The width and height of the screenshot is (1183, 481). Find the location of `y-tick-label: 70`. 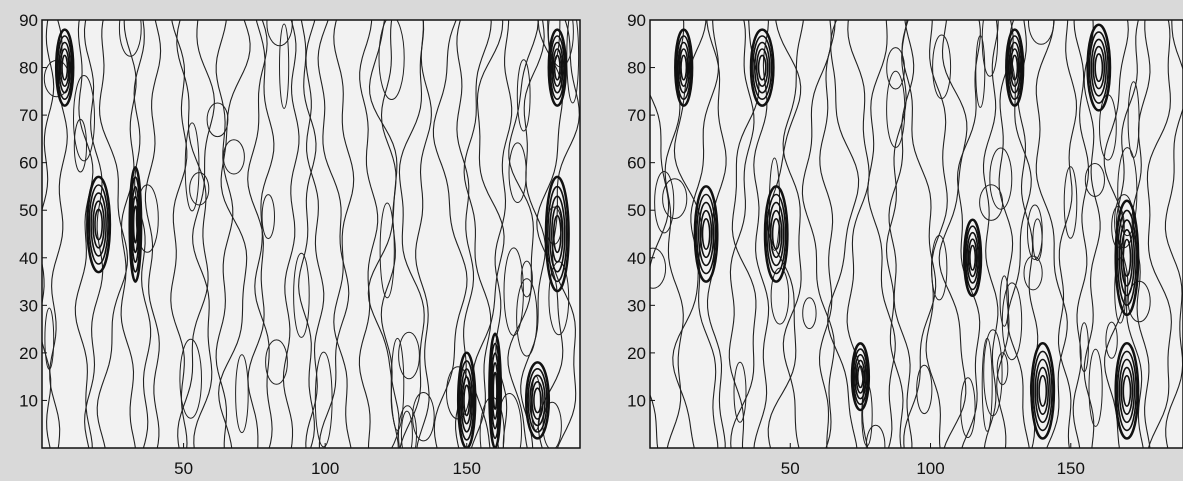

y-tick-label: 70 is located at coordinates (636, 115).